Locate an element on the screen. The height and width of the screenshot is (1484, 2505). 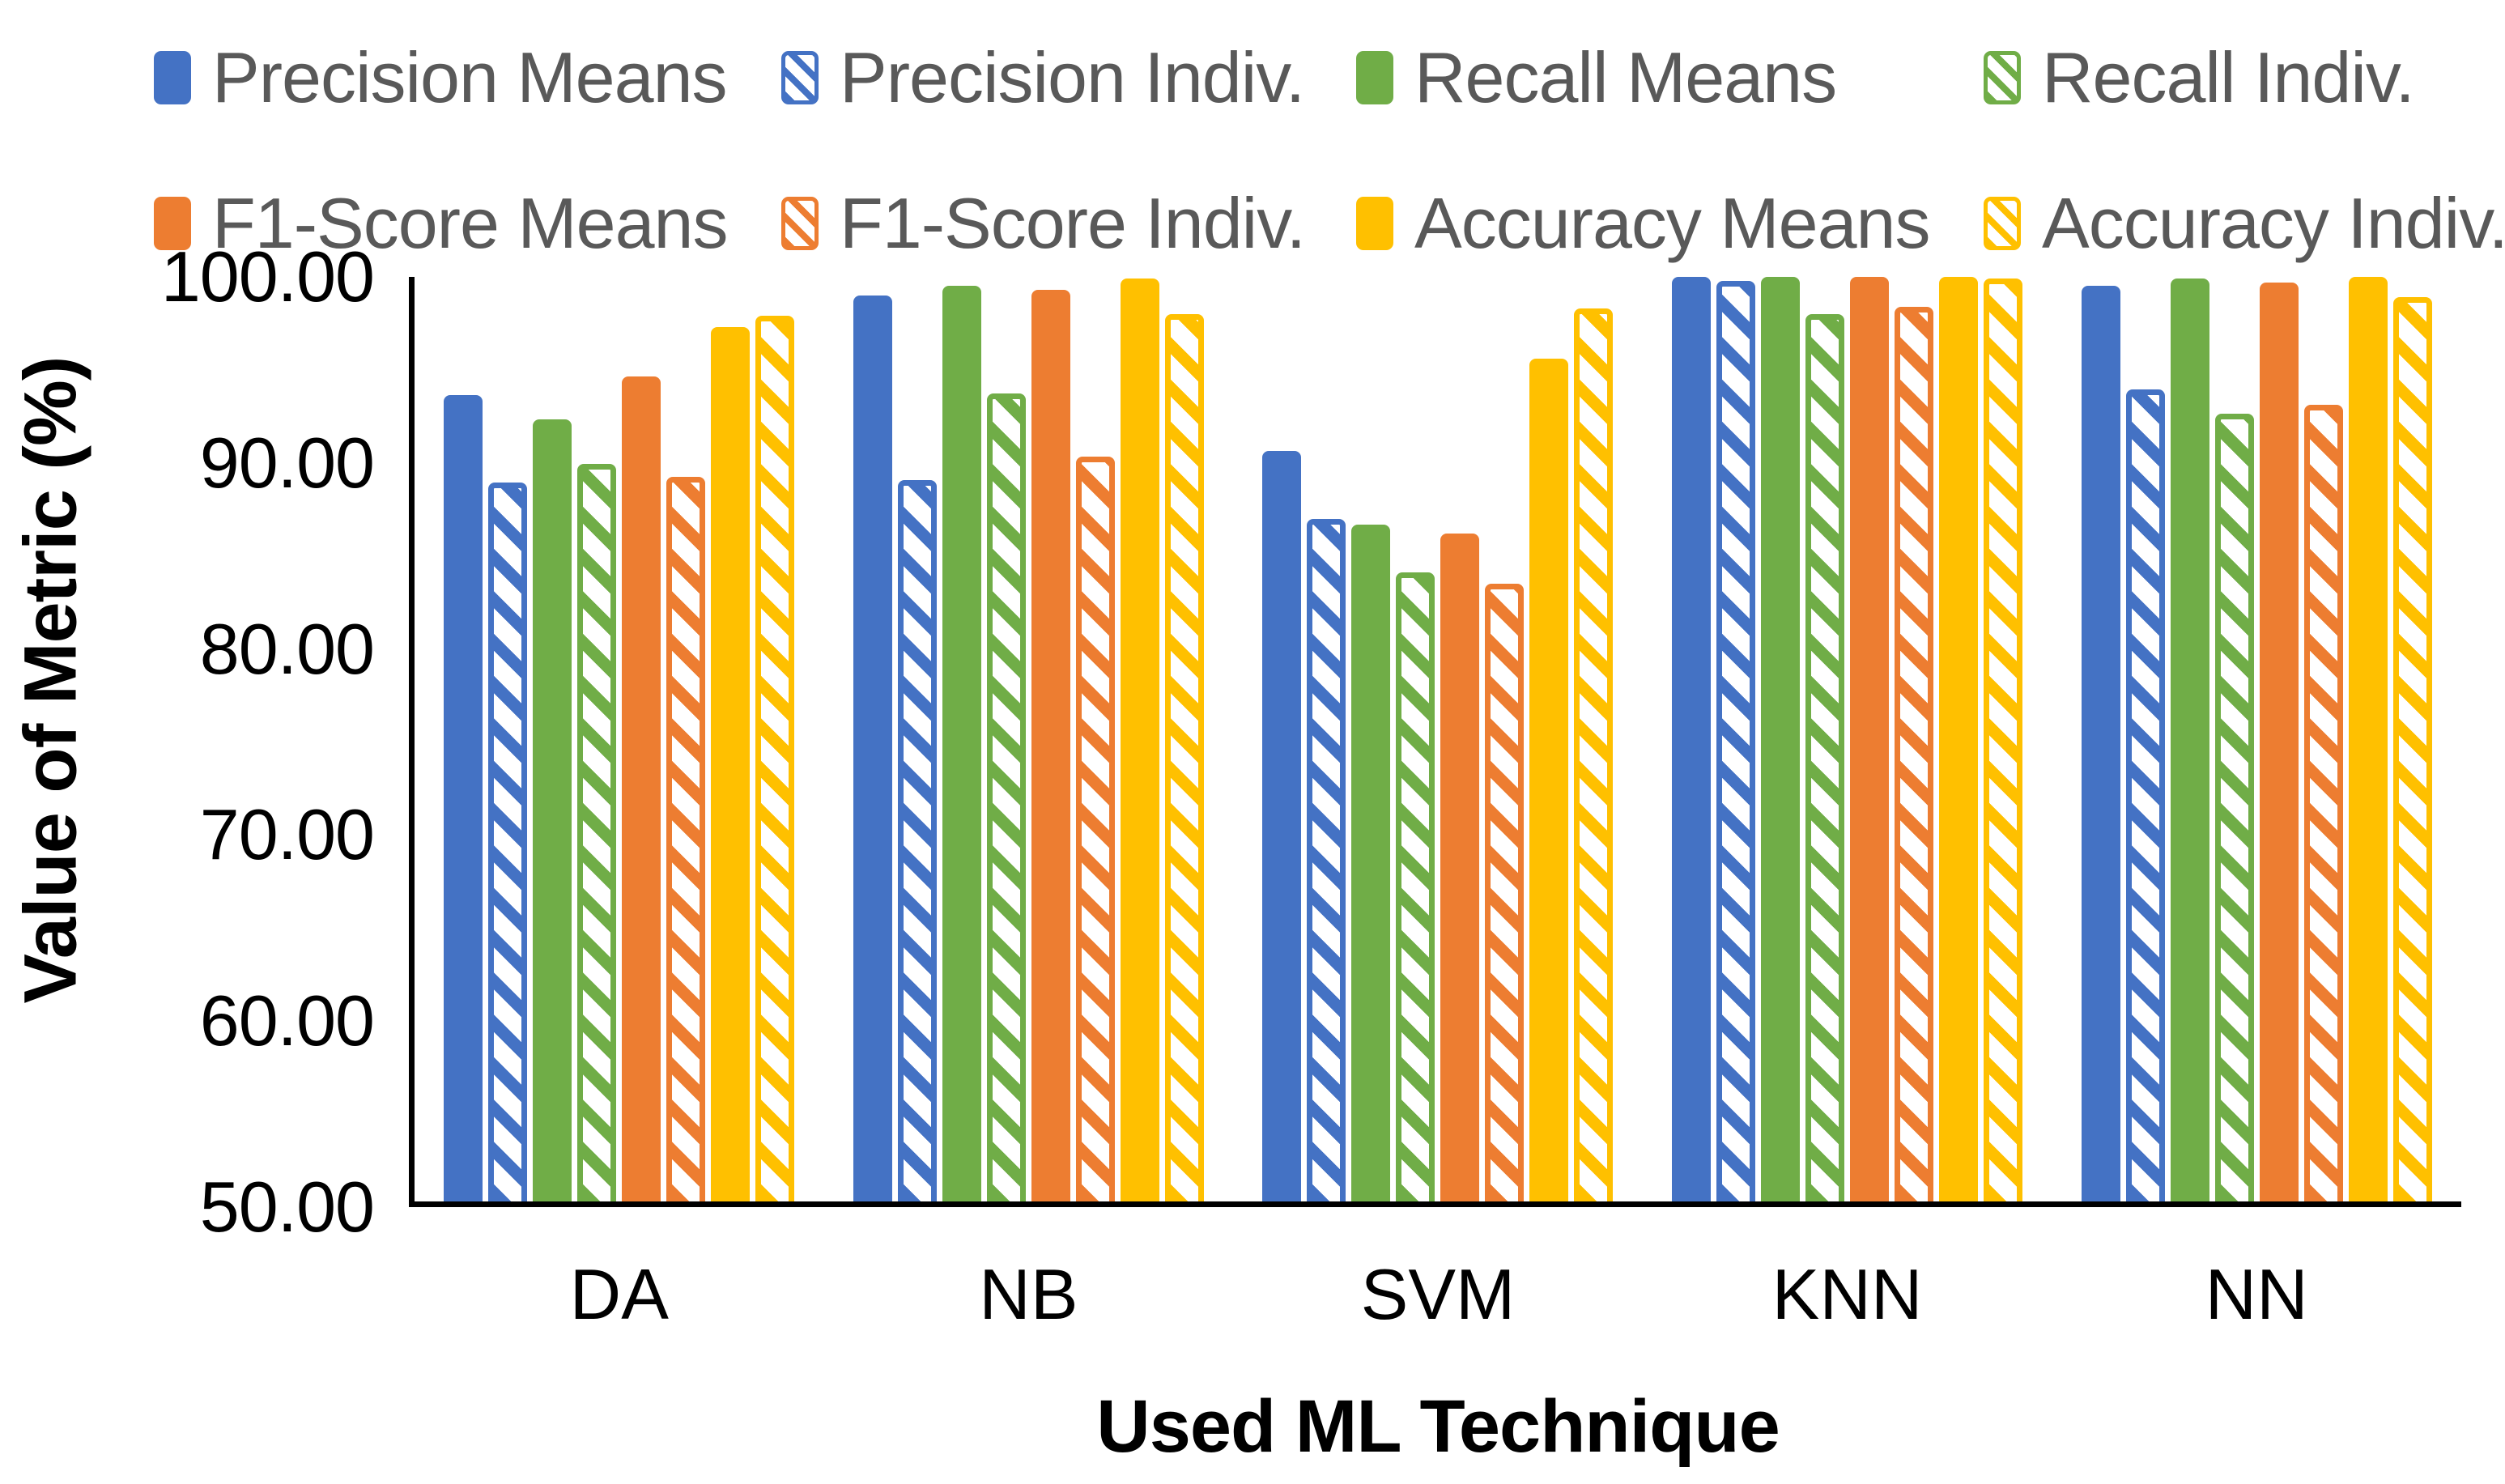
x-axis-title: Used ML Technique is located at coordinates (1438, 1426).